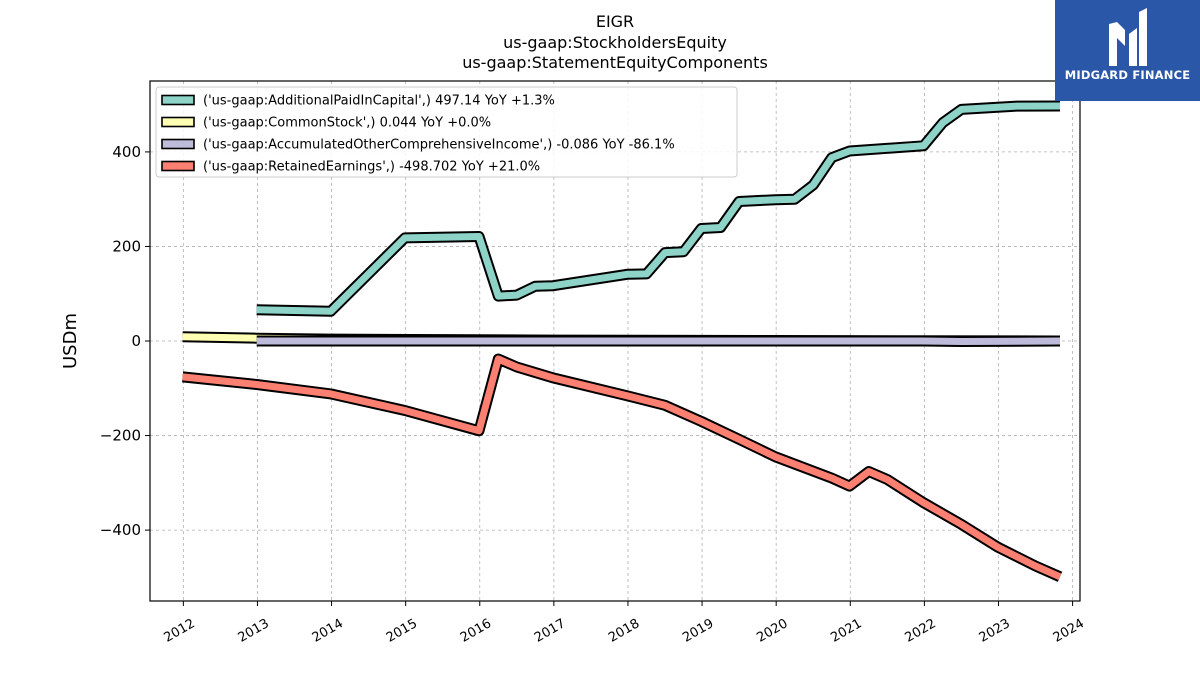  Describe the element at coordinates (846, 631) in the screenshot. I see `x-tick-label: 2021` at that location.